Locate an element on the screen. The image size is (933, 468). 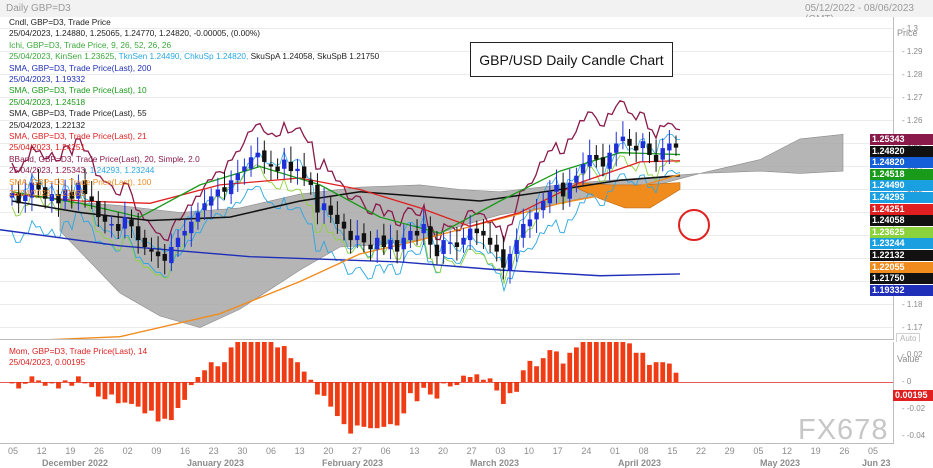
price-badge: 1.22055 is located at coordinates (901, 267).